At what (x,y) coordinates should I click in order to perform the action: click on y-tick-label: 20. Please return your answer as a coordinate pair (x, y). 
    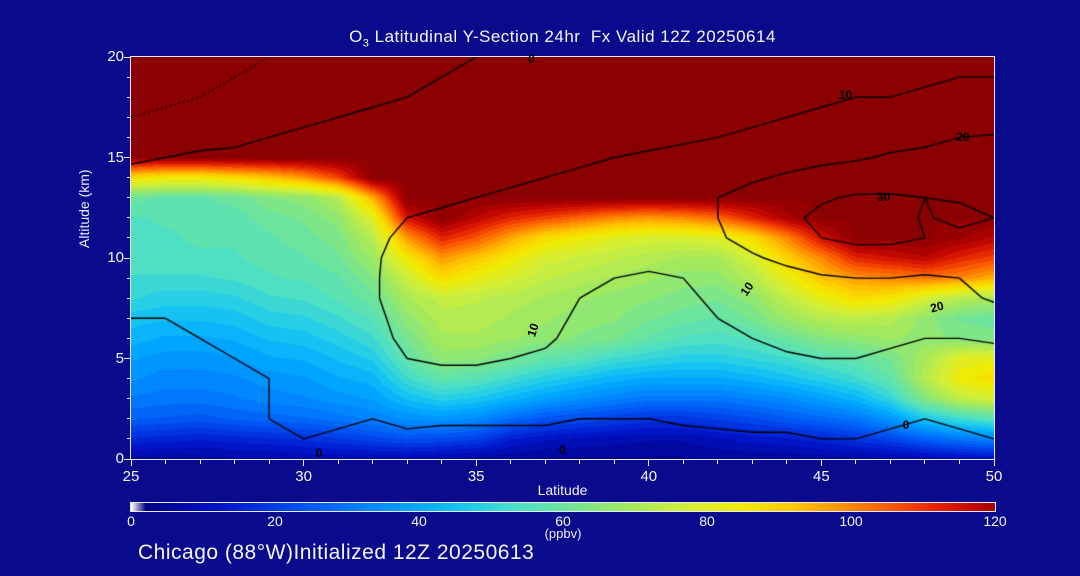
    Looking at the image, I should click on (115, 56).